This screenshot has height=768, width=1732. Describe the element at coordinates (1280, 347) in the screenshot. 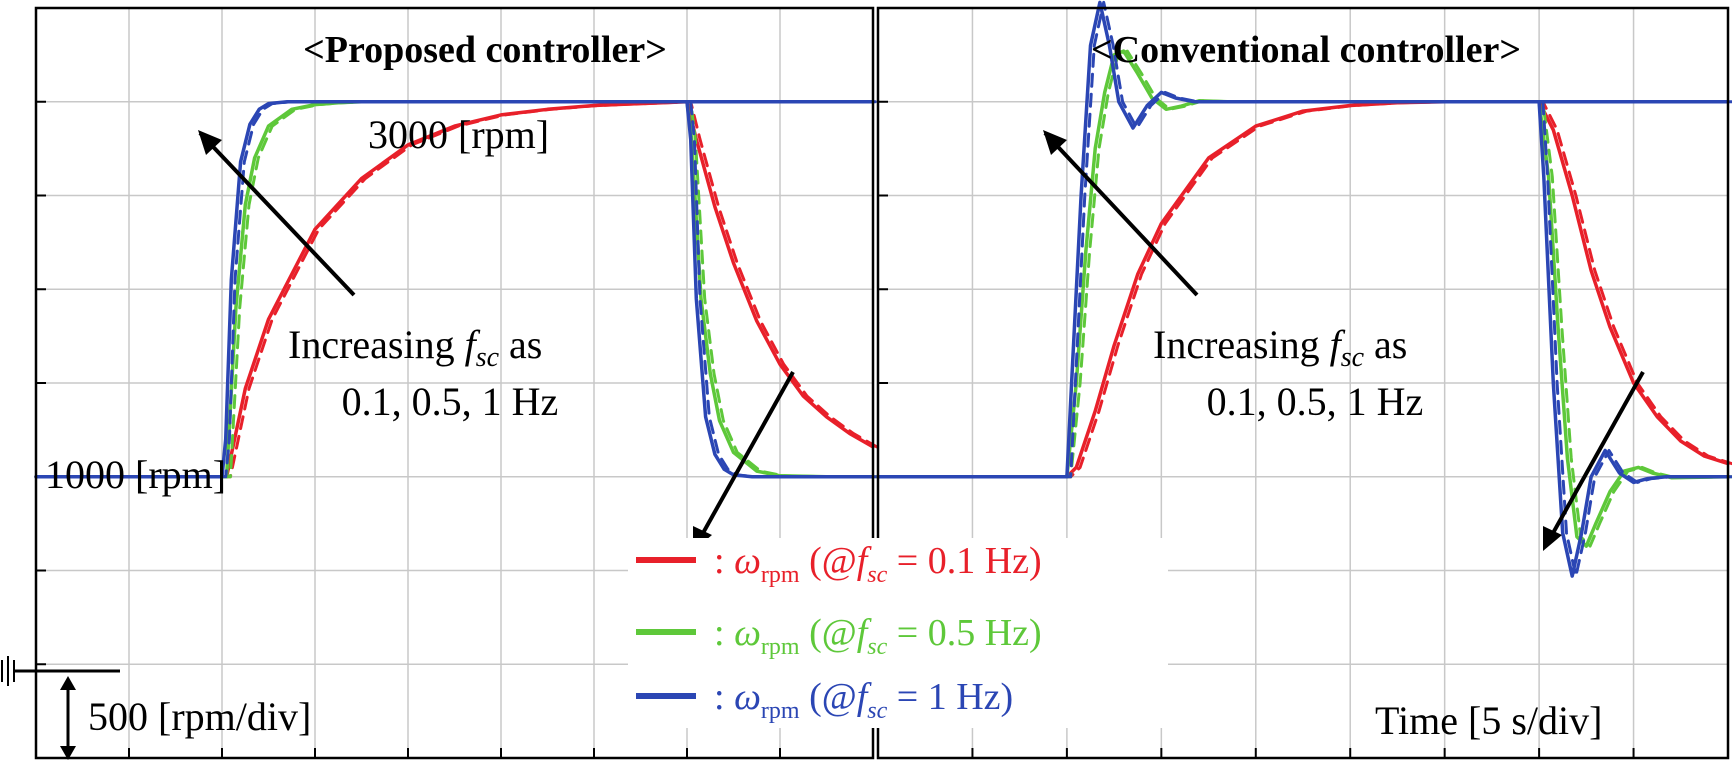

I see `annotation-increasing-right: Increasing fsc as` at that location.